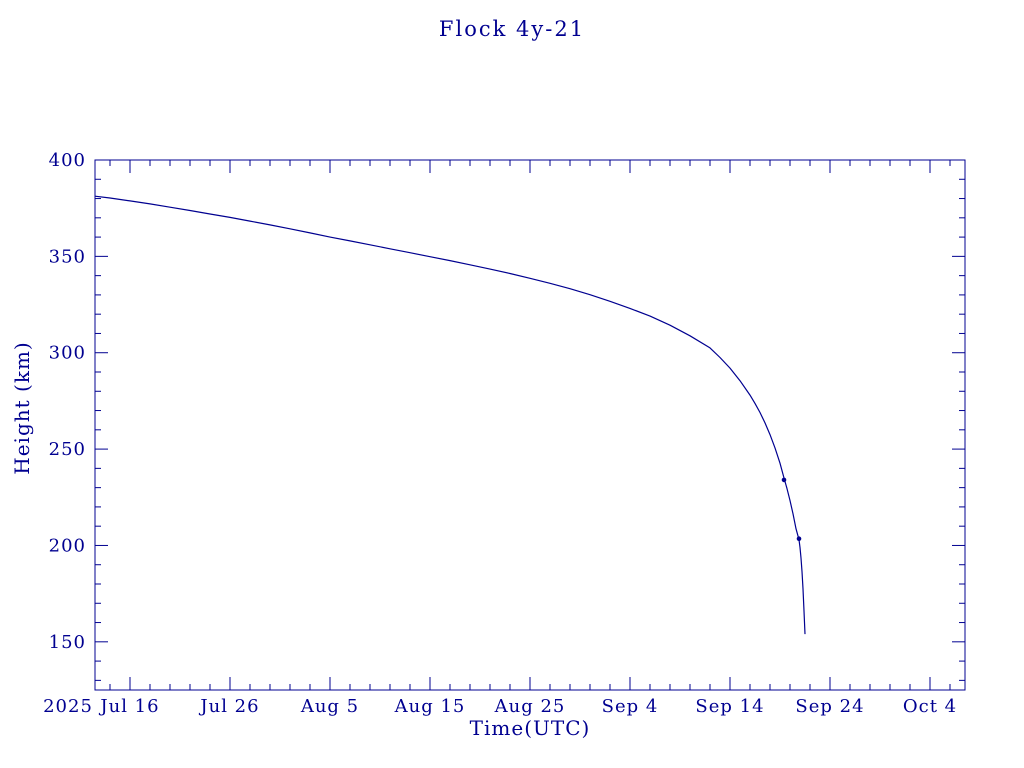 Image resolution: width=1024 pixels, height=768 pixels. What do you see at coordinates (67, 353) in the screenshot?
I see `y-tick-label: 300` at bounding box center [67, 353].